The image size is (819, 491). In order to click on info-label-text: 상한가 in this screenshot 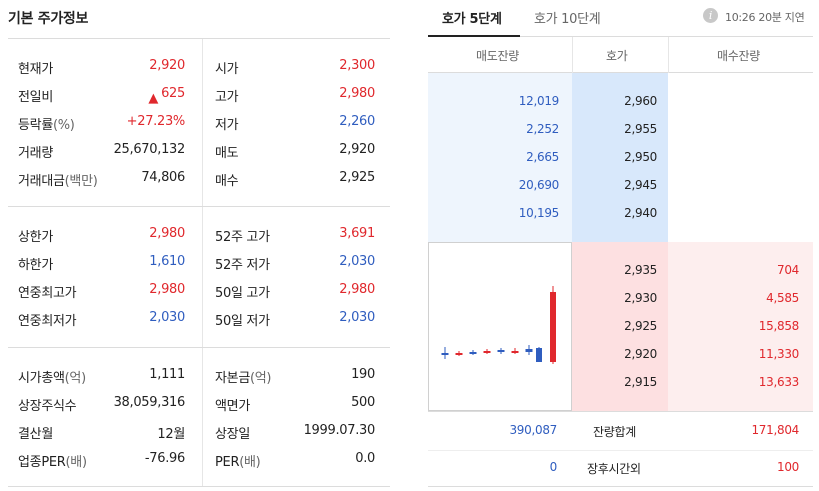, I will do `click(35, 237)`.